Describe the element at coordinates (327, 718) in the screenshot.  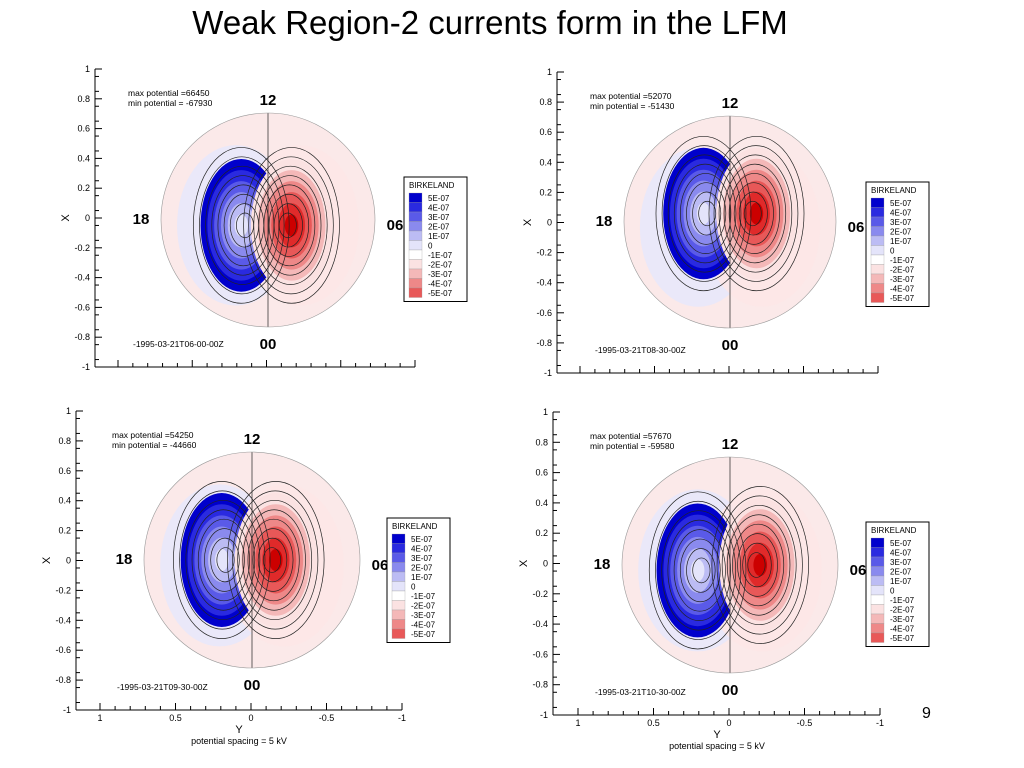
I see `x-tick-label: -0.5` at that location.